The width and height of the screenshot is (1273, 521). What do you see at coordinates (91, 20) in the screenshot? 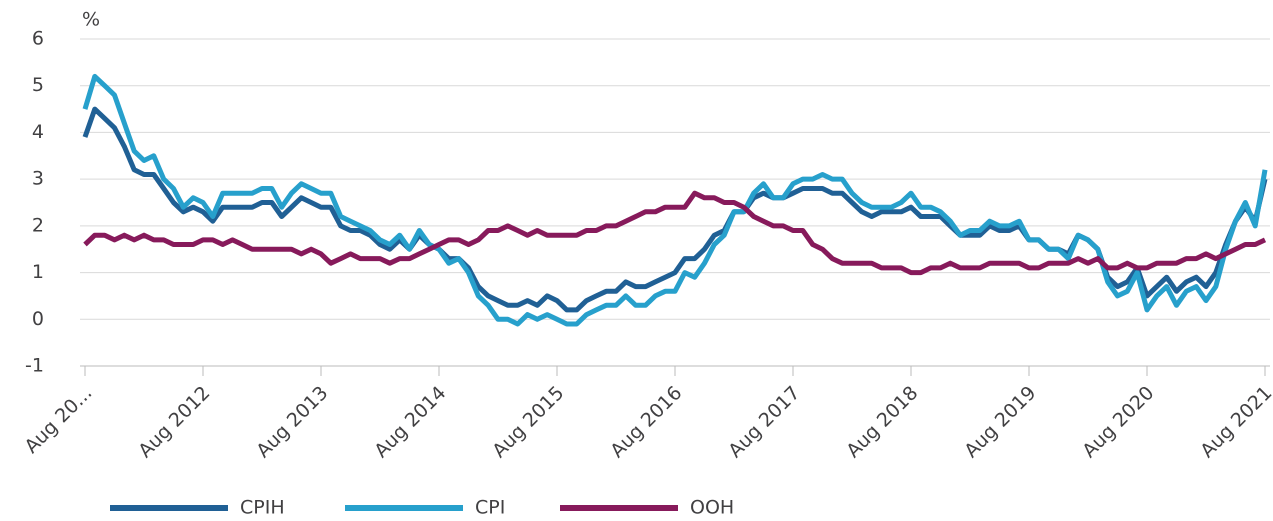
I see `y-axis-label: %` at bounding box center [91, 20].